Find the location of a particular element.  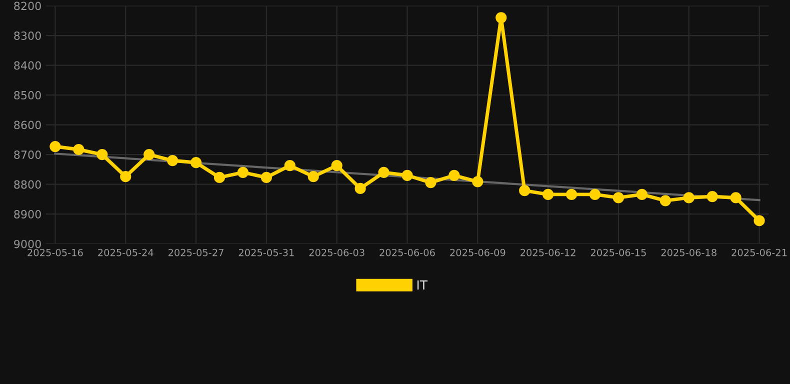

y-tick-label: 8900 is located at coordinates (27, 214).